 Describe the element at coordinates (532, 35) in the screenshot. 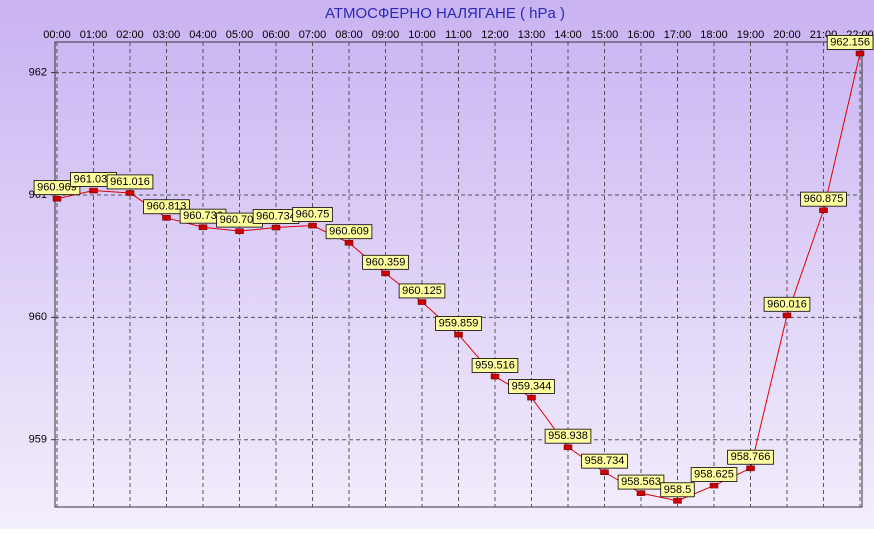

I see `x-tick-label: 13:00` at that location.